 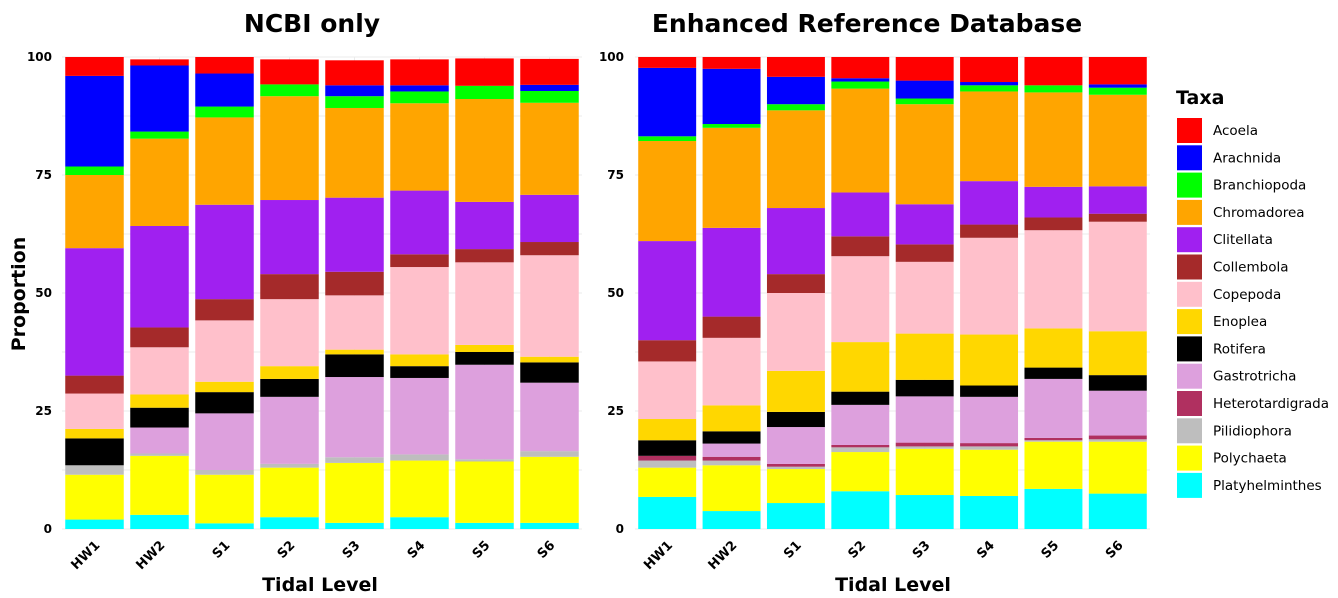 What do you see at coordinates (1189, 458) in the screenshot?
I see `legend-swatch-polychaeta` at bounding box center [1189, 458].